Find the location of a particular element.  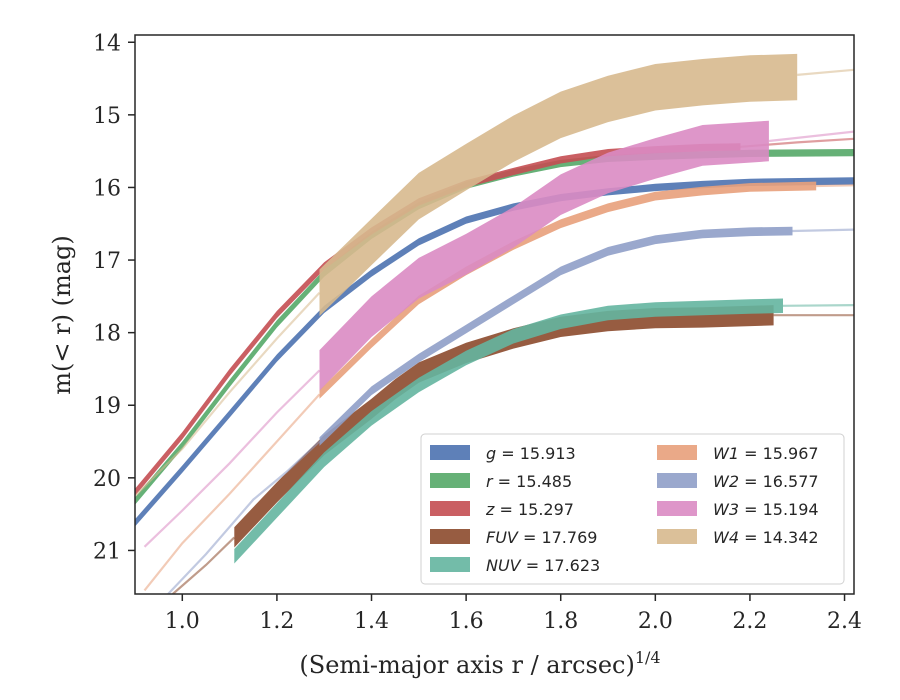

y-tick-label: 20 is located at coordinates (107, 479).